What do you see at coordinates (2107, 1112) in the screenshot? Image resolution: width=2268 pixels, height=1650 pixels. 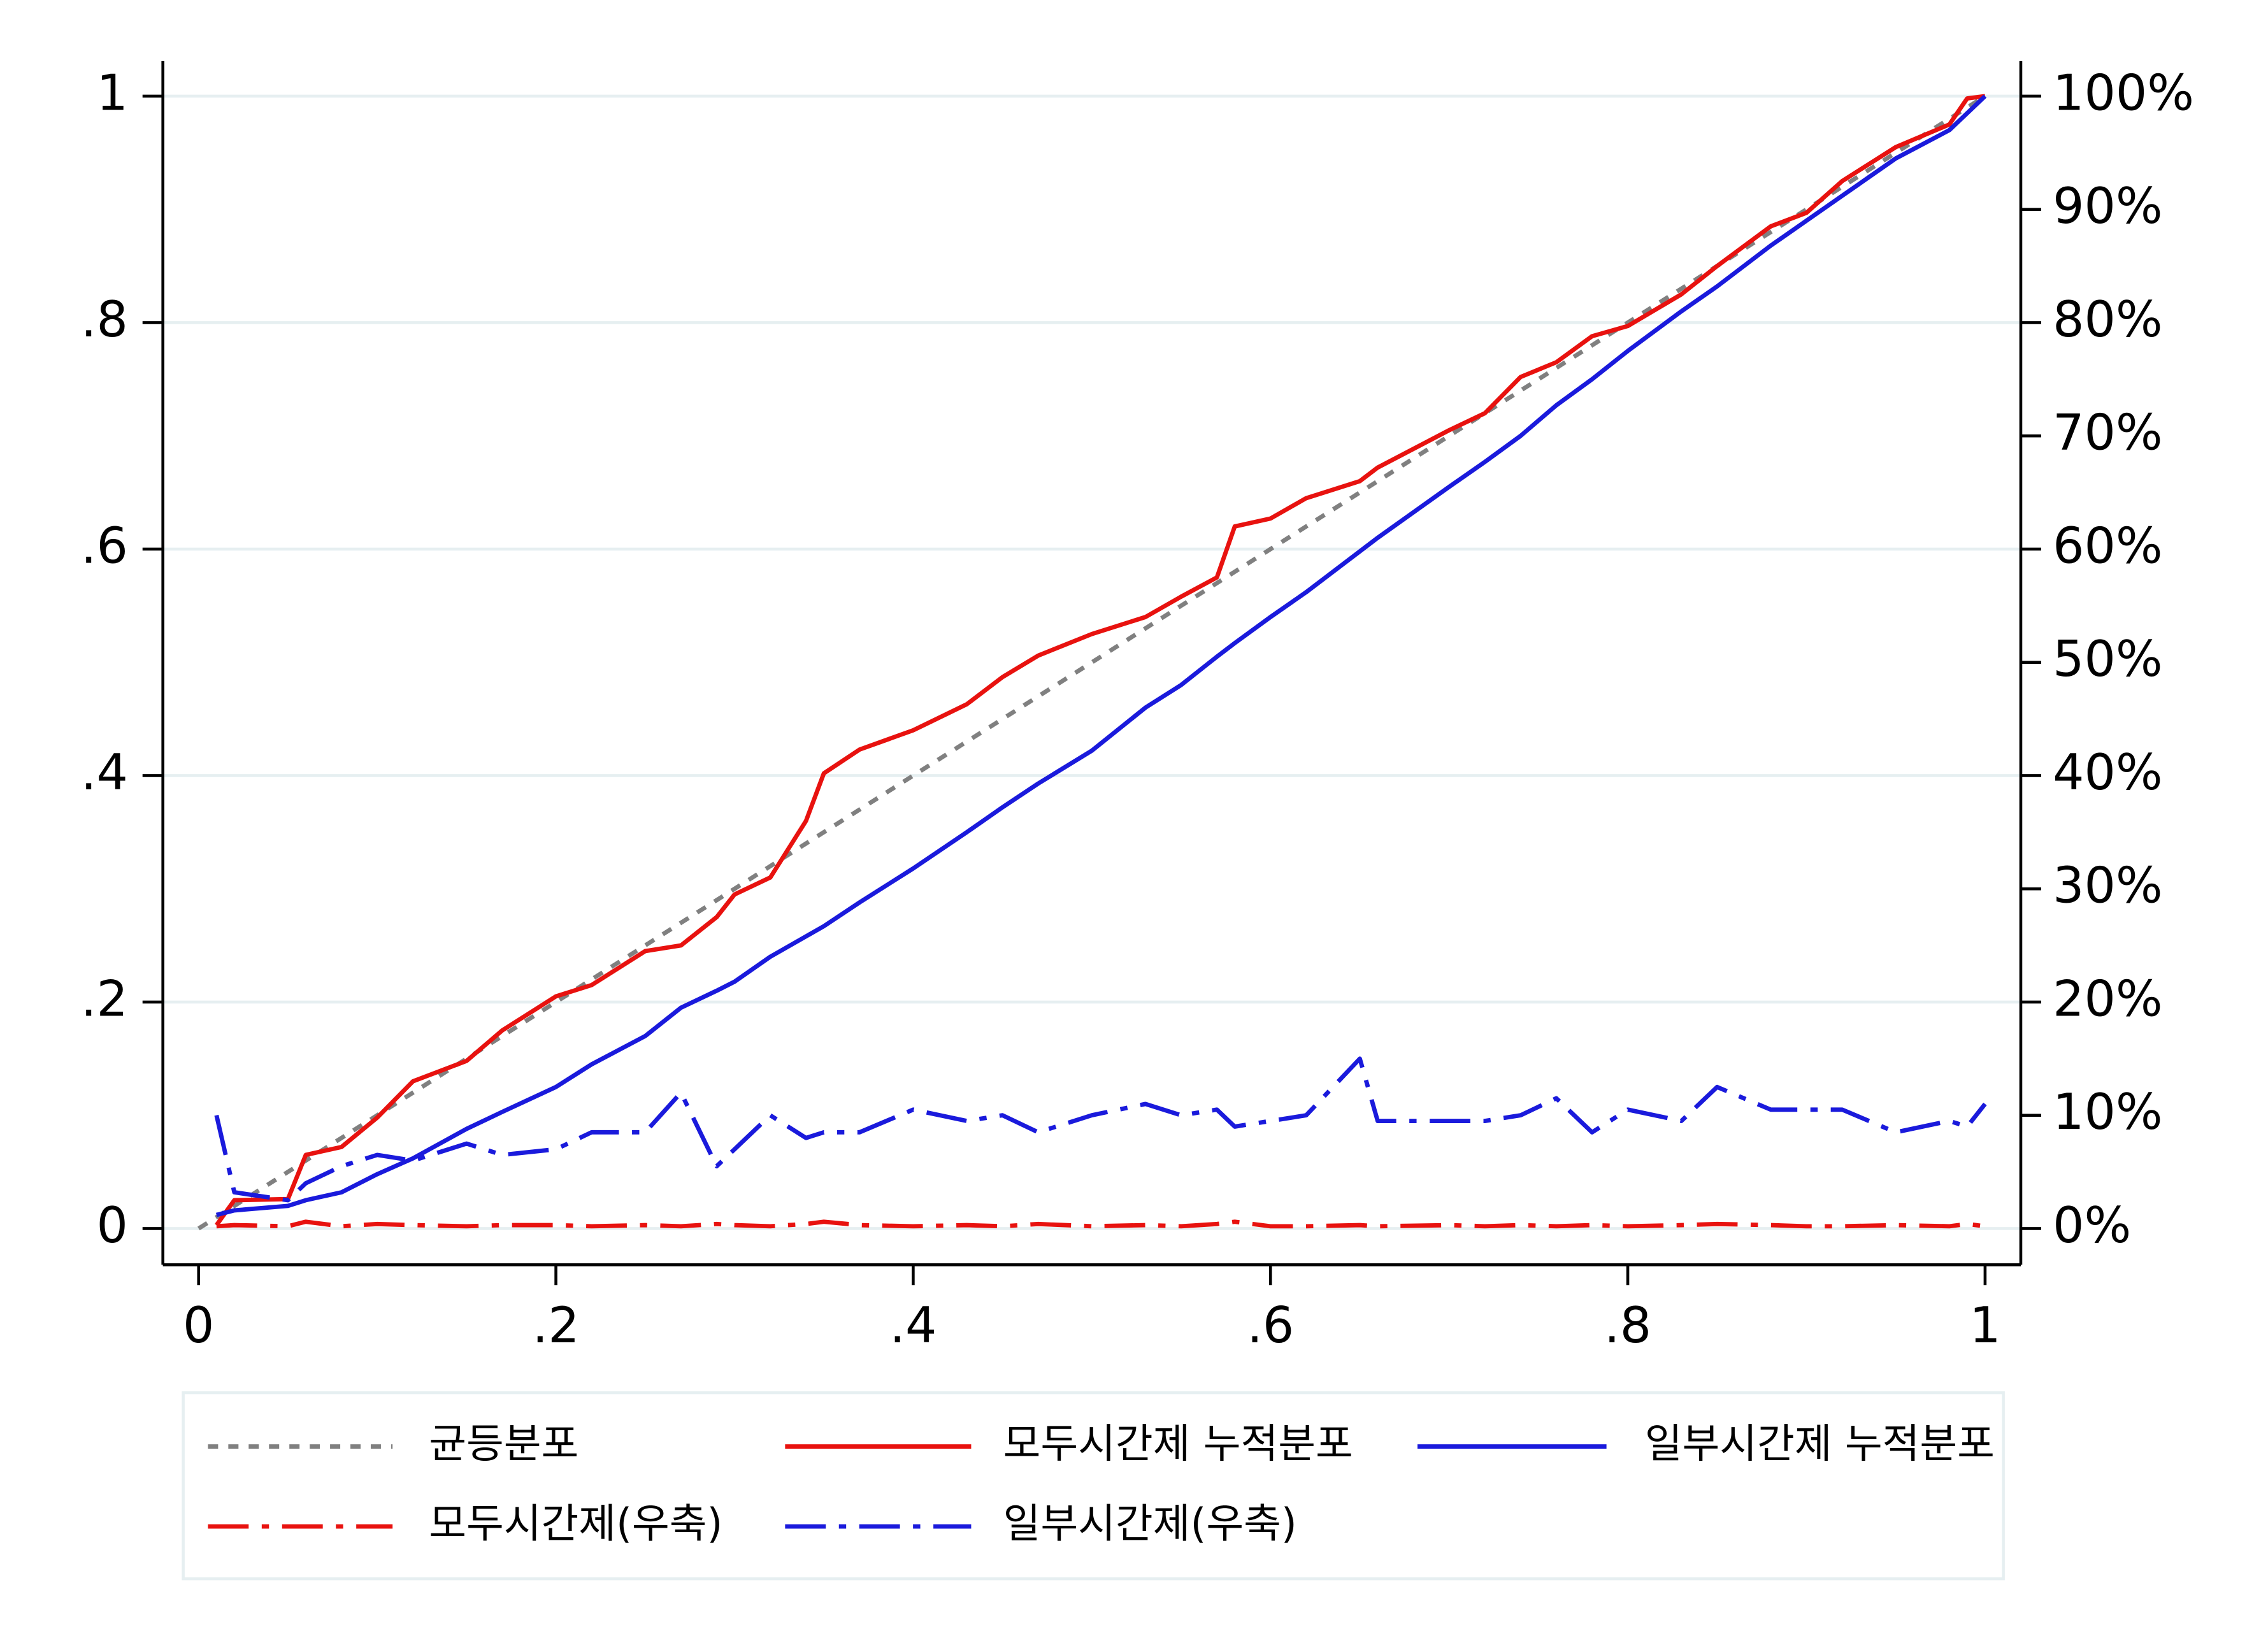 I see `y2-tick-label: 10%` at bounding box center [2107, 1112].